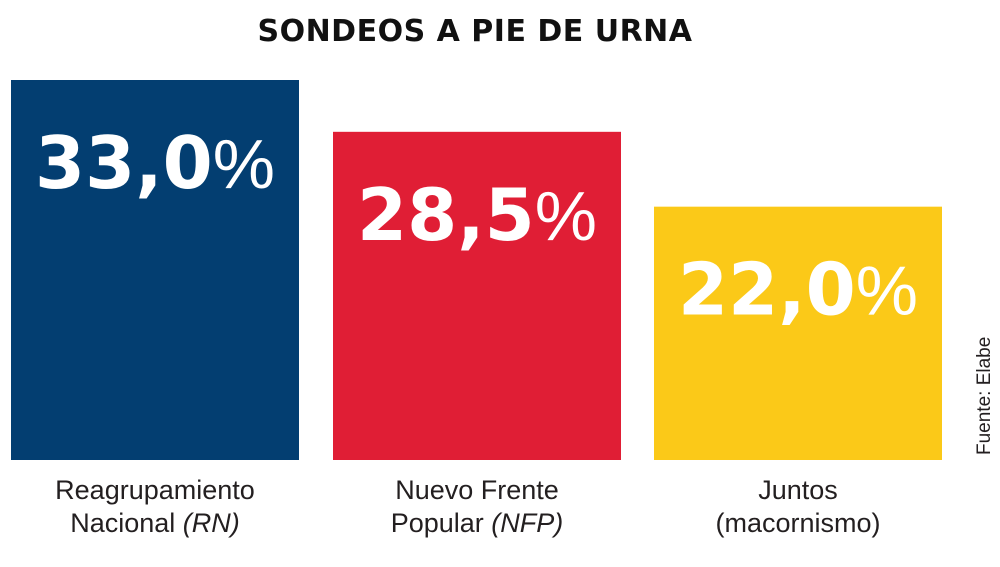 The width and height of the screenshot is (1000, 567). Describe the element at coordinates (211, 523) in the screenshot. I see `category-abbr: (RN)` at that location.